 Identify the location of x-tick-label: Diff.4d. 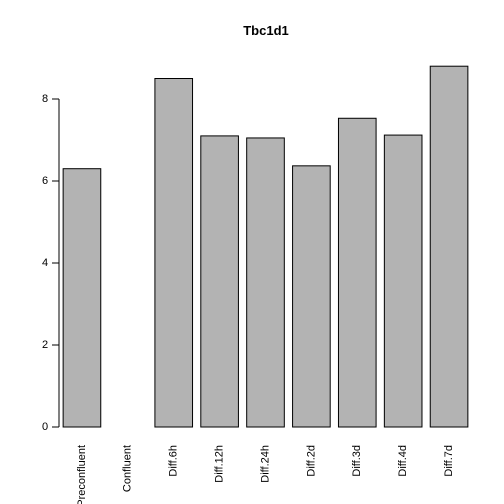
(403, 461).